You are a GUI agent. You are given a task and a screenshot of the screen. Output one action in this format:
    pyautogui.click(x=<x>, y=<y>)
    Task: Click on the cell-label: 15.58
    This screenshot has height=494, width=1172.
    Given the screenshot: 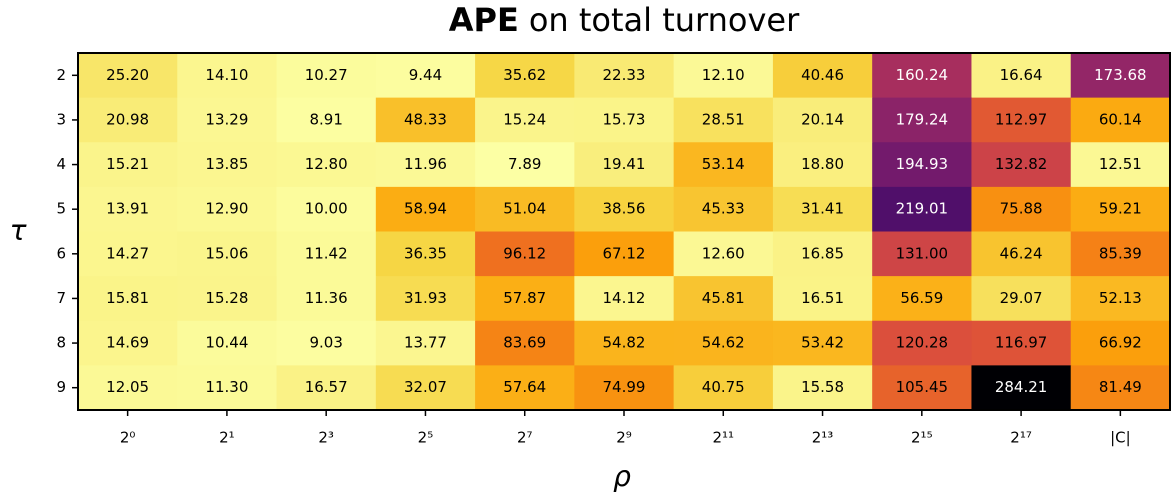 What is the action you would take?
    pyautogui.click(x=822, y=387)
    